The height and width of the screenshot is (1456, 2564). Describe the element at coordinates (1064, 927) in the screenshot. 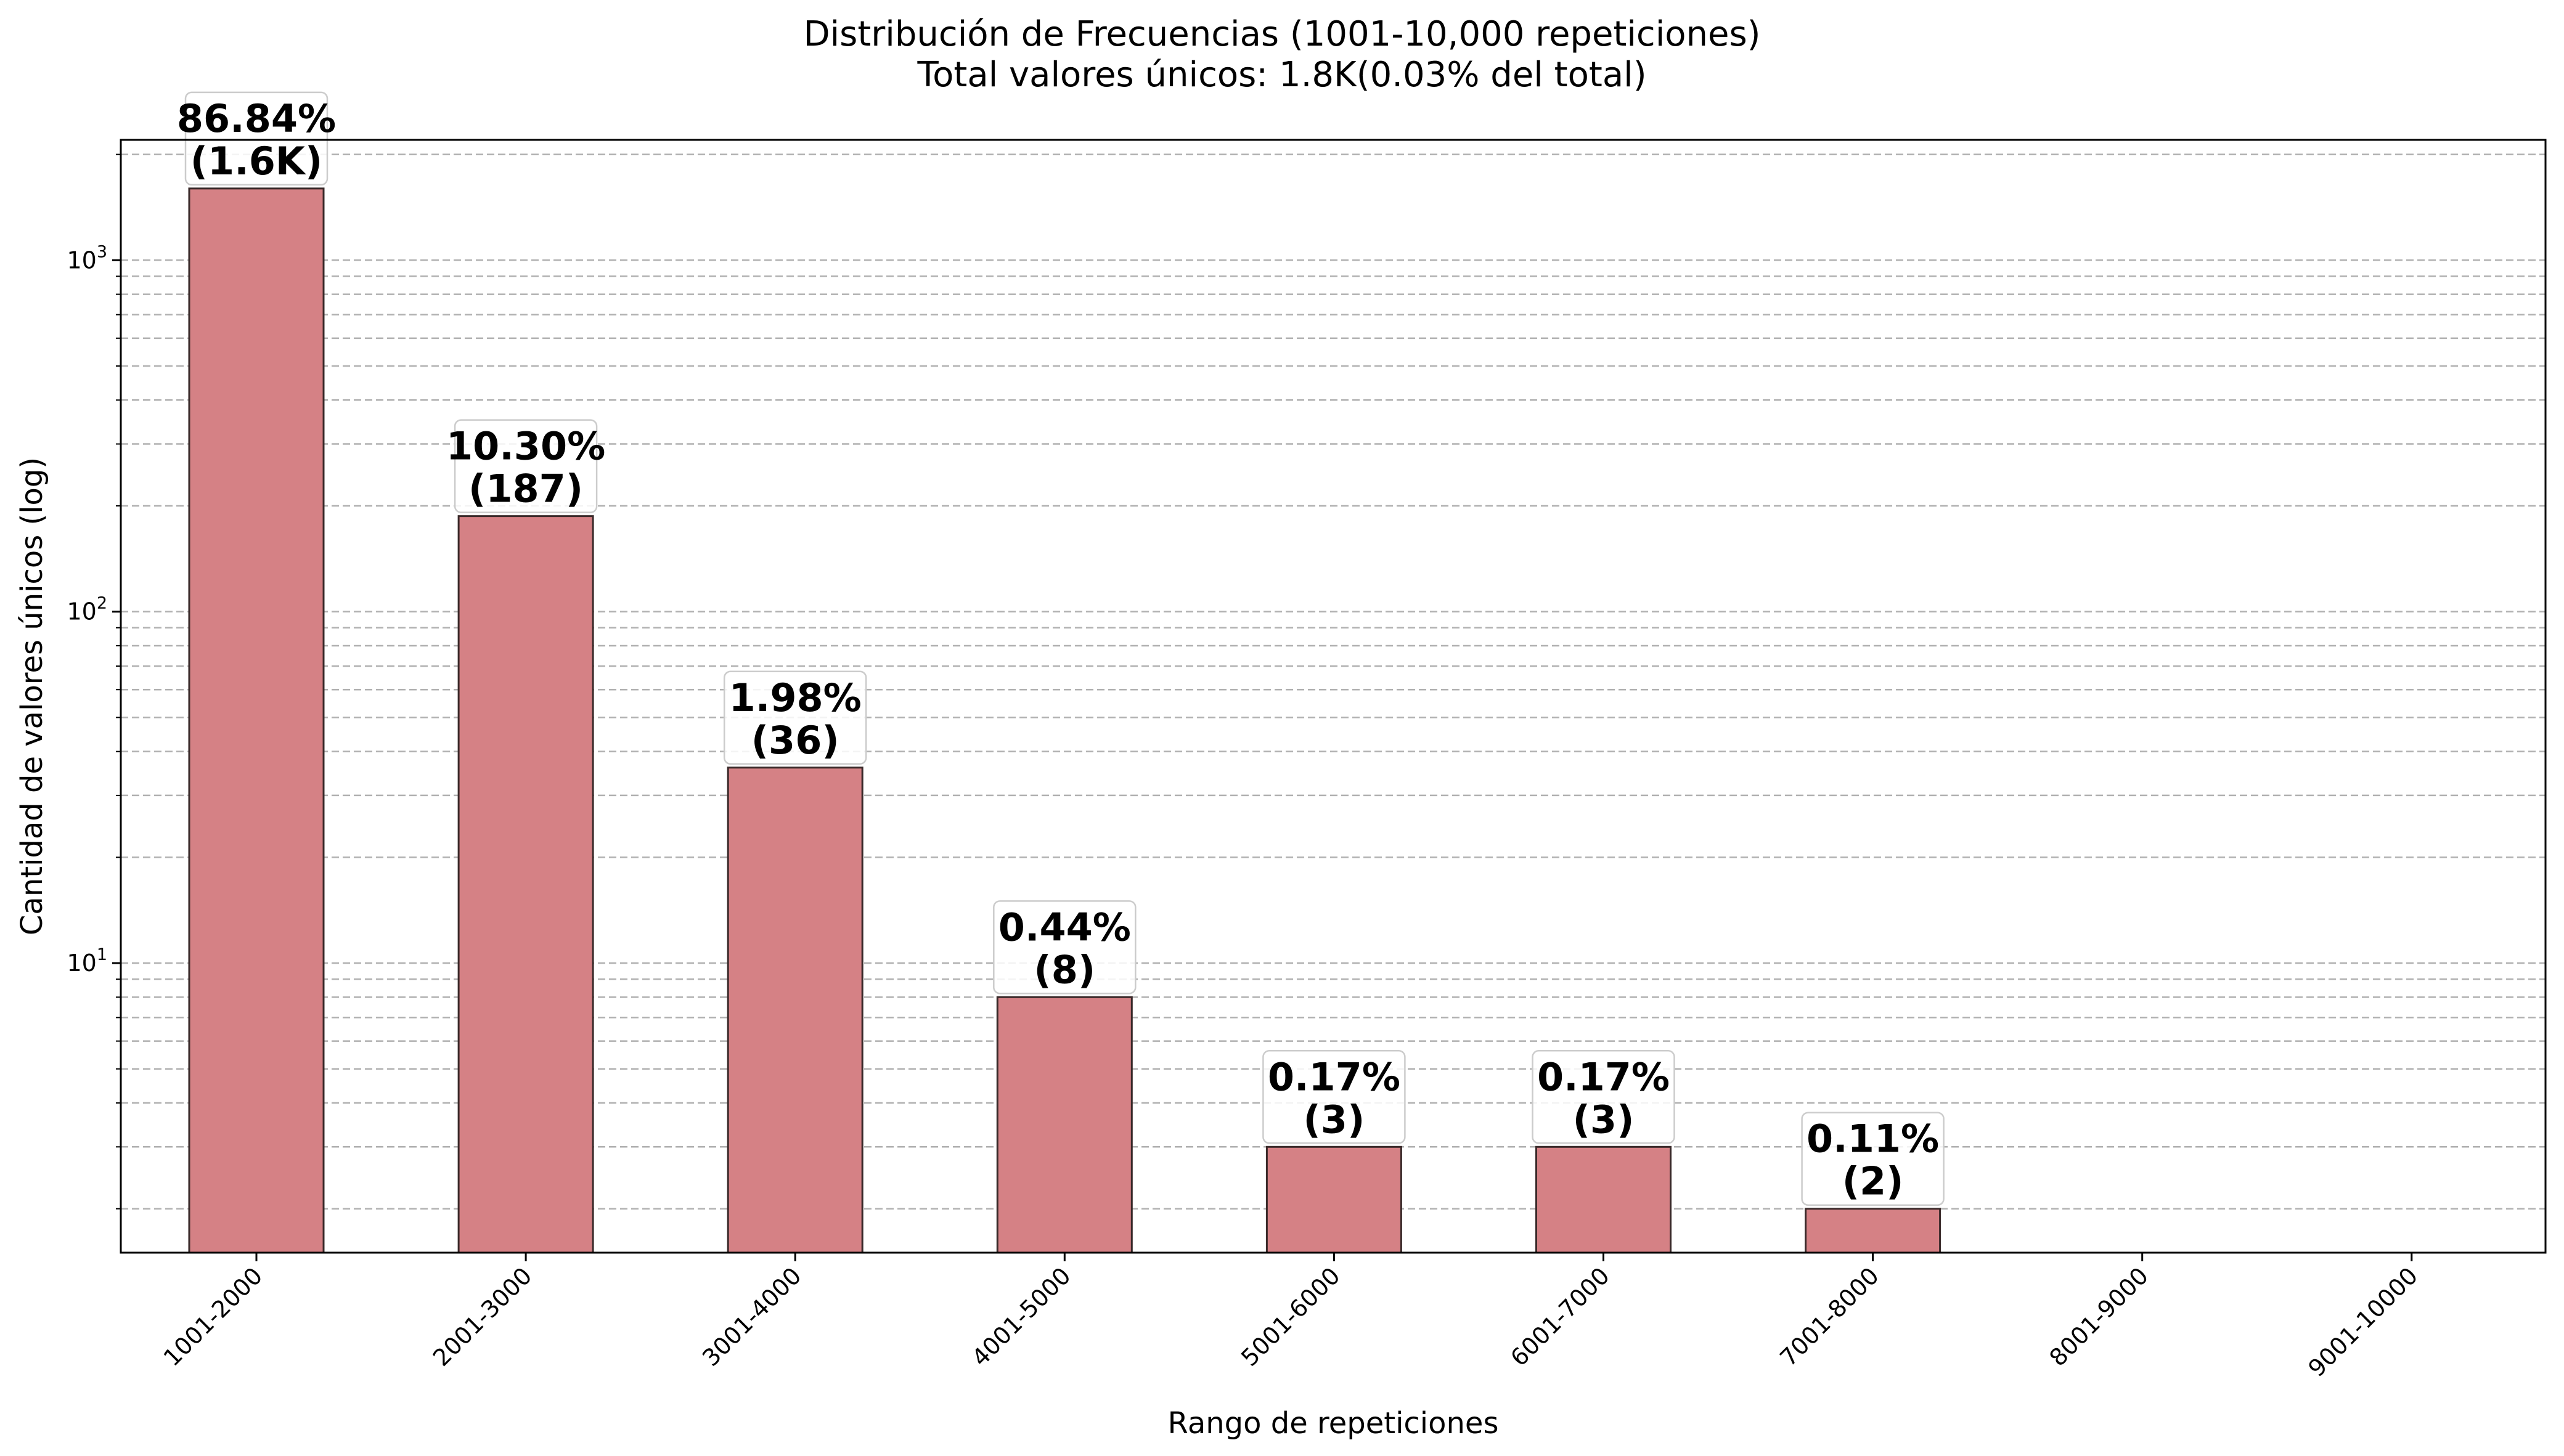

I see `bar-percent-label: 0.44%` at that location.